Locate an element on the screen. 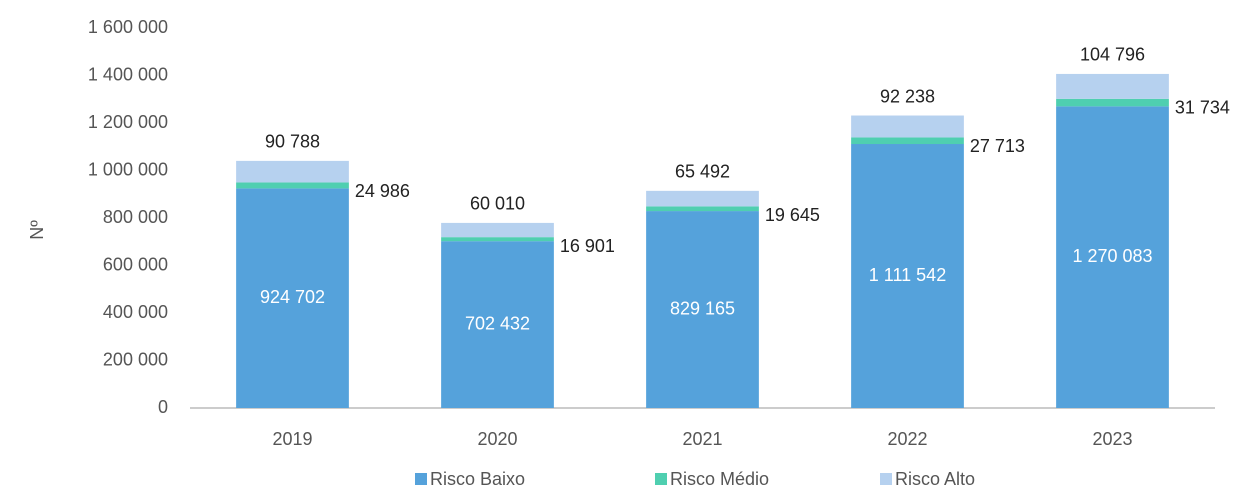 The image size is (1240, 490). data-label: 1 270 083 is located at coordinates (1112, 256).